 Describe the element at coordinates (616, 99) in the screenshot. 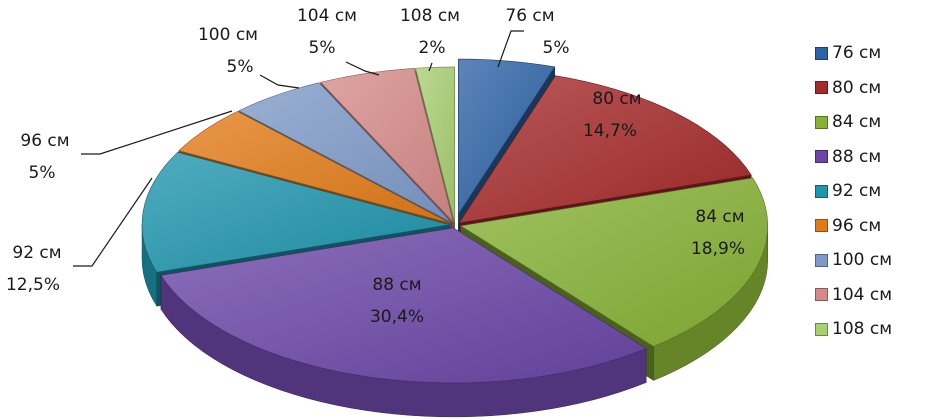

I see `data-label-category-2: 80 см` at that location.